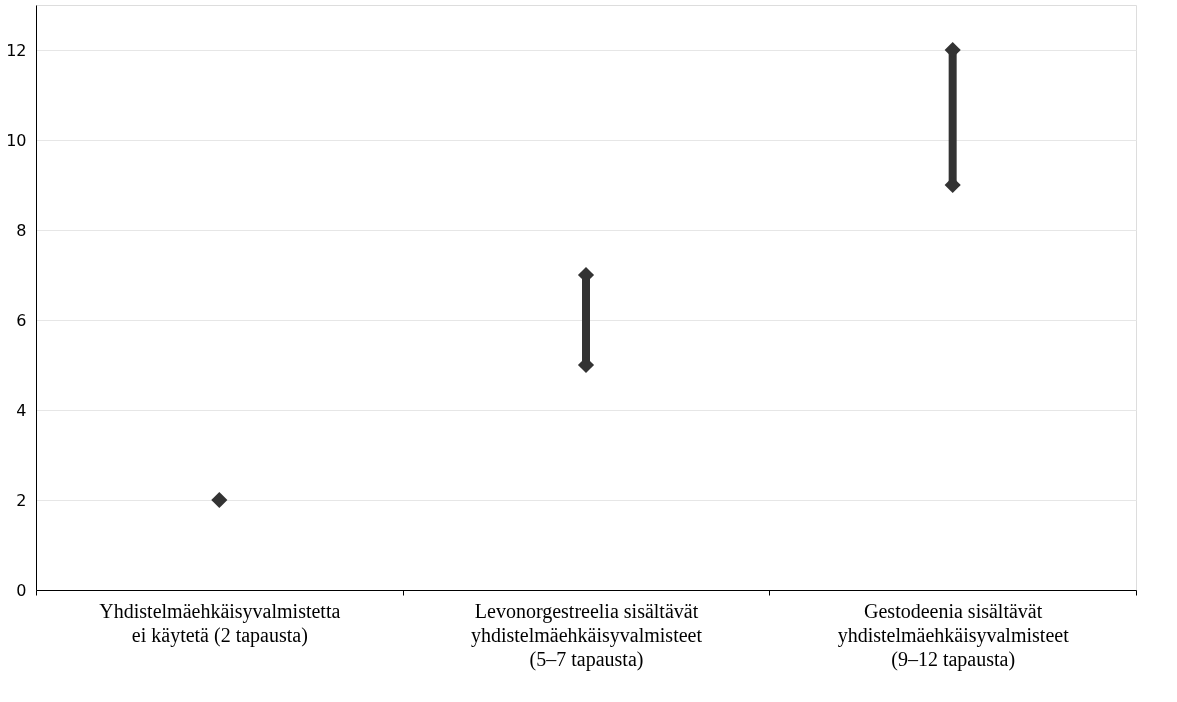 Image resolution: width=1177 pixels, height=702 pixels. I want to click on x-tick-label: Levonorgestreelia sisältävät yhdistelmäehkäisyvalmisteet (5–7 tapausta), so click(586, 635).